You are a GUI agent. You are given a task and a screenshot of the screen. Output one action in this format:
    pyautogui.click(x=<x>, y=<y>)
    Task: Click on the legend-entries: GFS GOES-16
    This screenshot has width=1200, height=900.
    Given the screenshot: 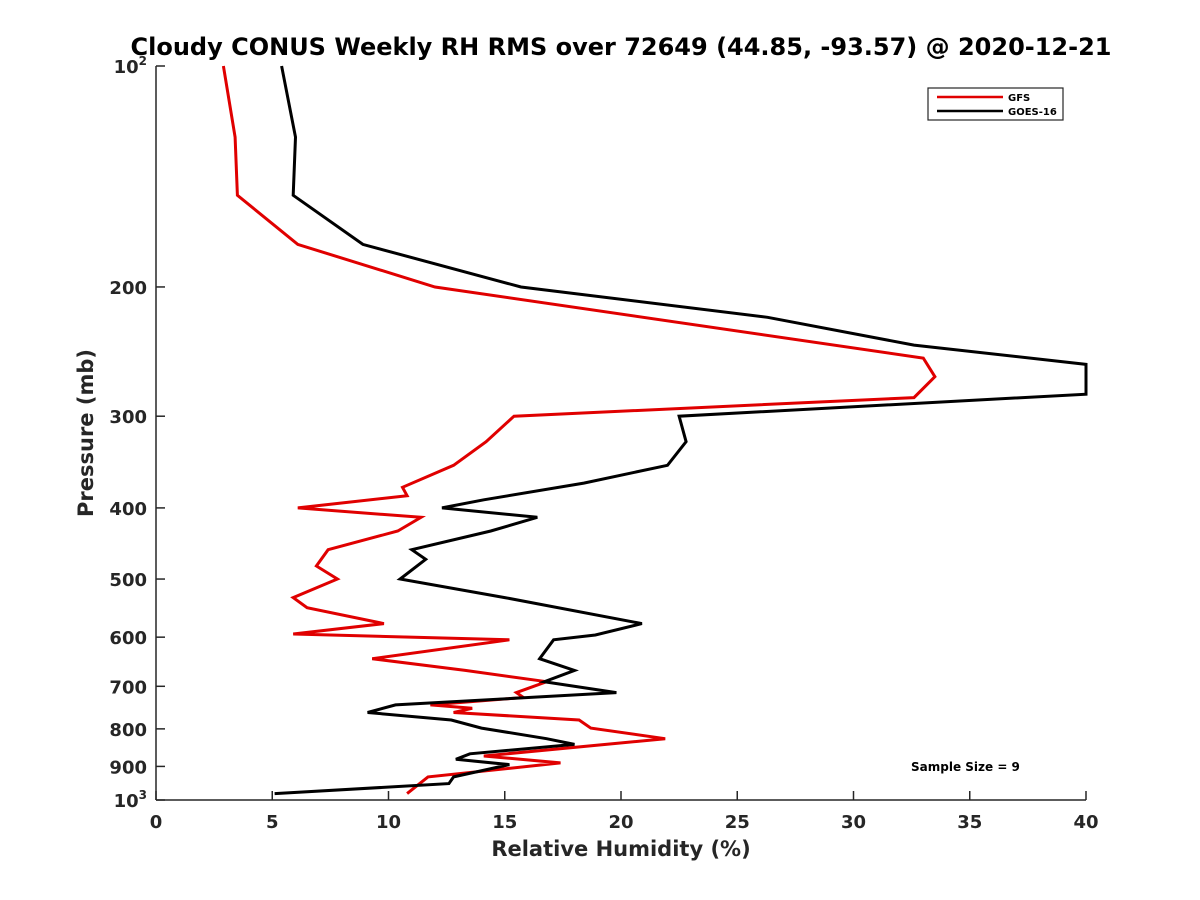 What is the action you would take?
    pyautogui.click(x=997, y=105)
    